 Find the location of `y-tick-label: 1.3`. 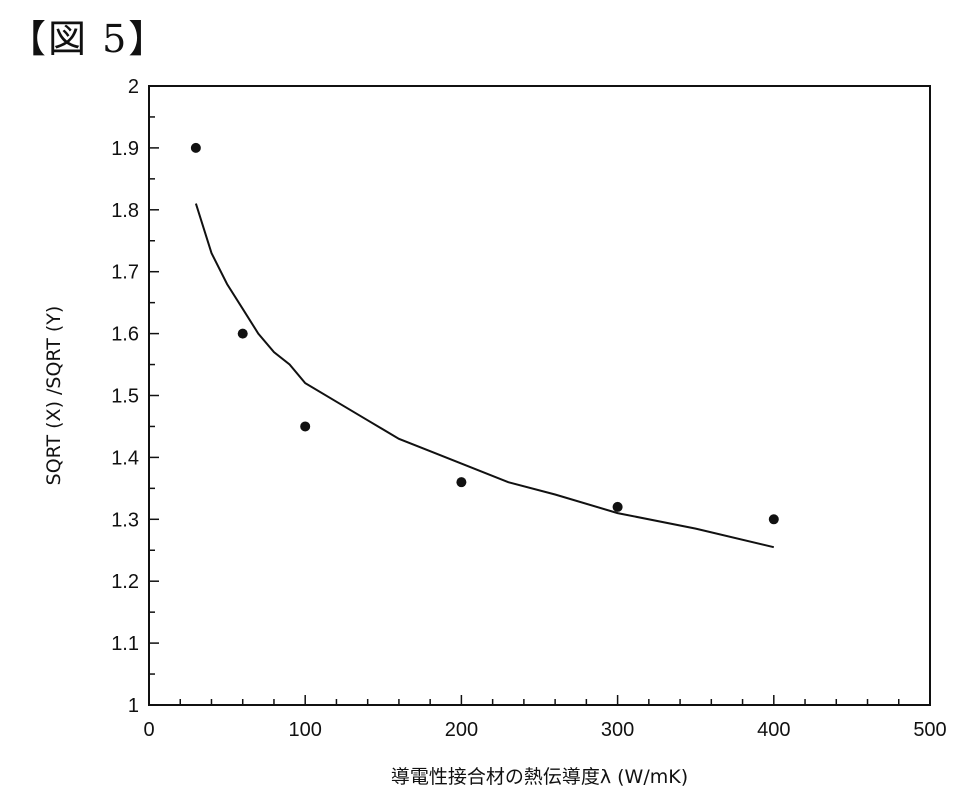

y-tick-label: 1.3 is located at coordinates (125, 520).